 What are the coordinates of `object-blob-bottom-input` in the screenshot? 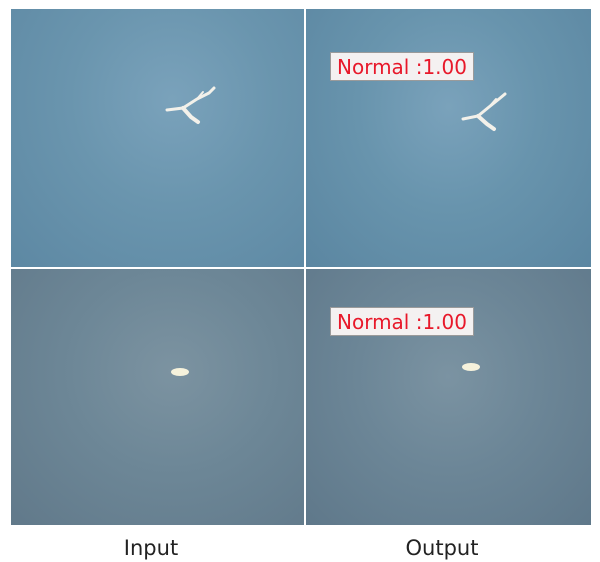 It's located at (180, 372).